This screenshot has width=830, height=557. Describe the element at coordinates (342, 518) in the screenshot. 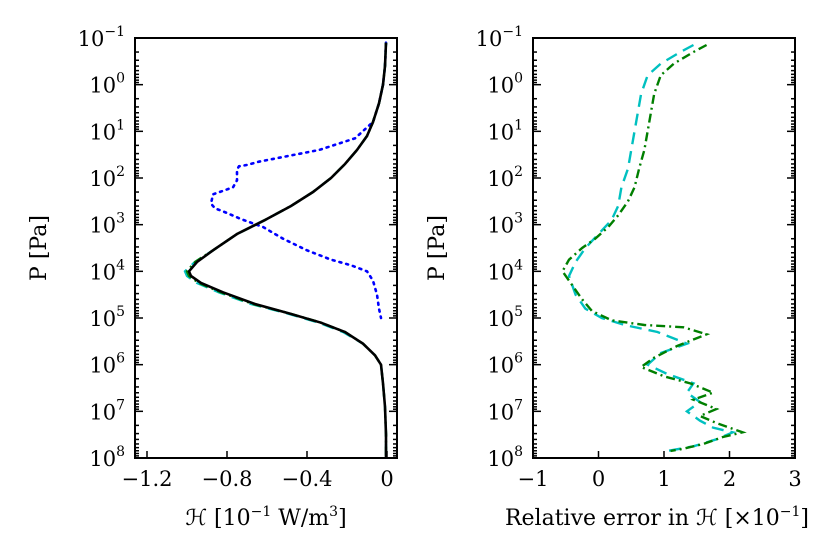

I see `left-xlabel-suffix: ]` at that location.